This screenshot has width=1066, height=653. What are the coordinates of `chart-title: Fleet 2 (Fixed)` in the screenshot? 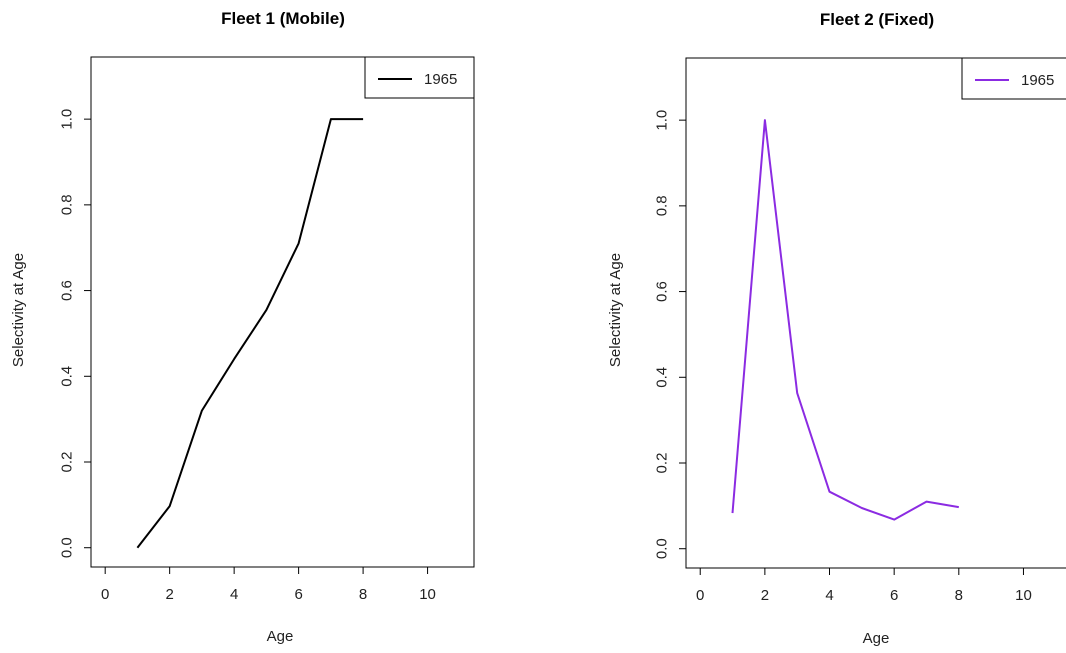 It's located at (877, 19).